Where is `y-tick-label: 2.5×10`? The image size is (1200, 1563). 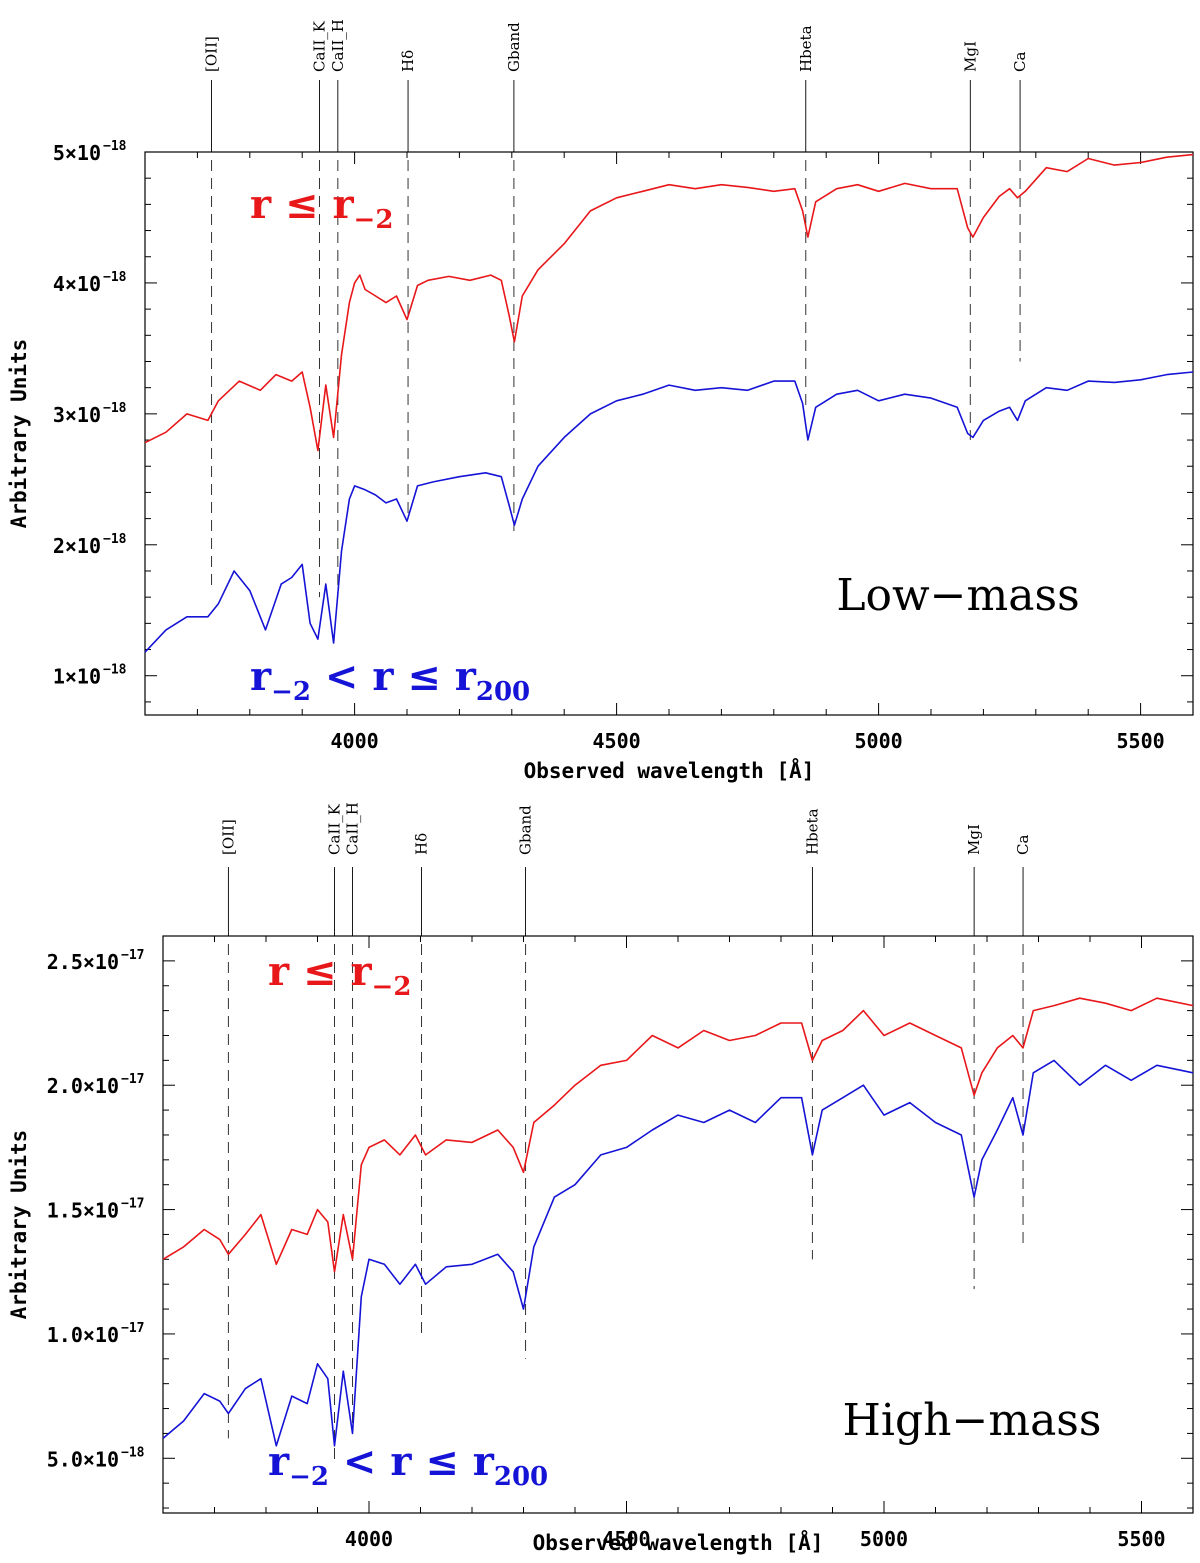
y-tick-label: 2.5×10 is located at coordinates (83, 962).